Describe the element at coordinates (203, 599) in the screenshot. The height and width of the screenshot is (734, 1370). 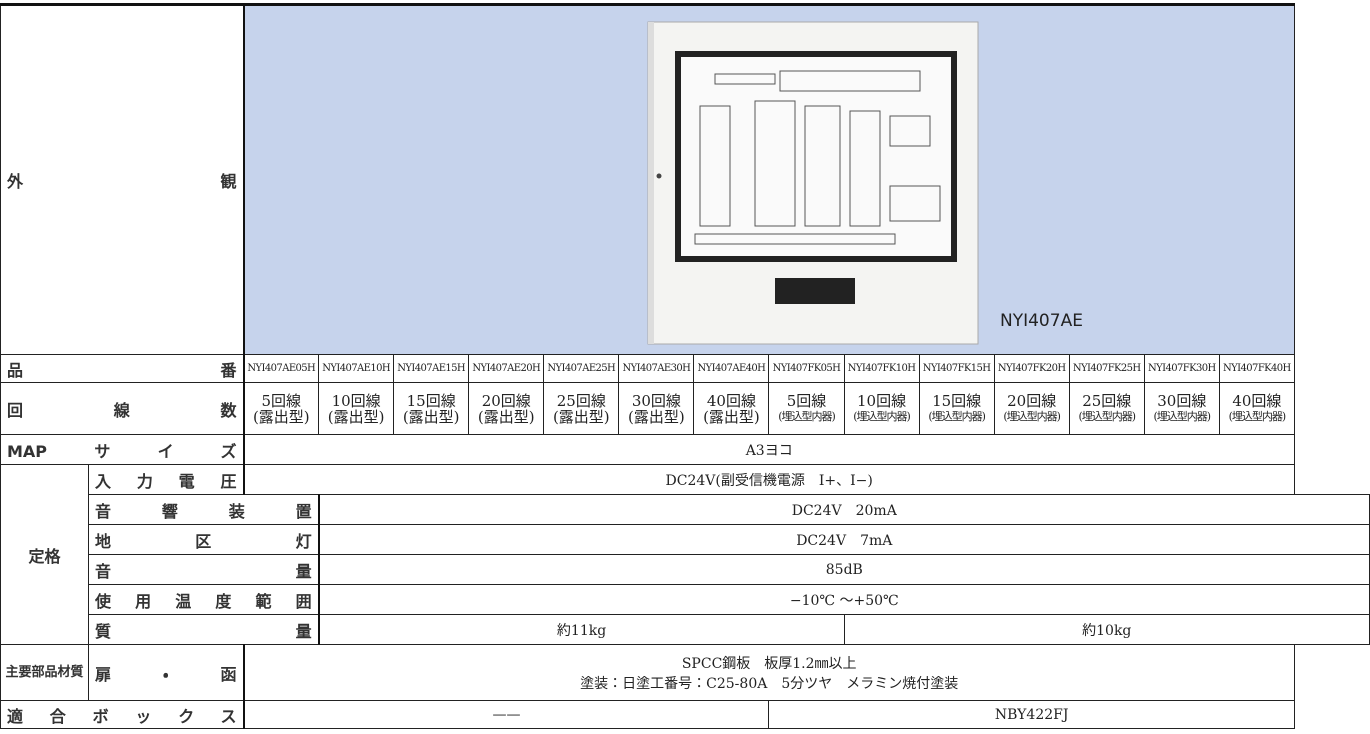
I see `row-label: 使用温度範囲` at that location.